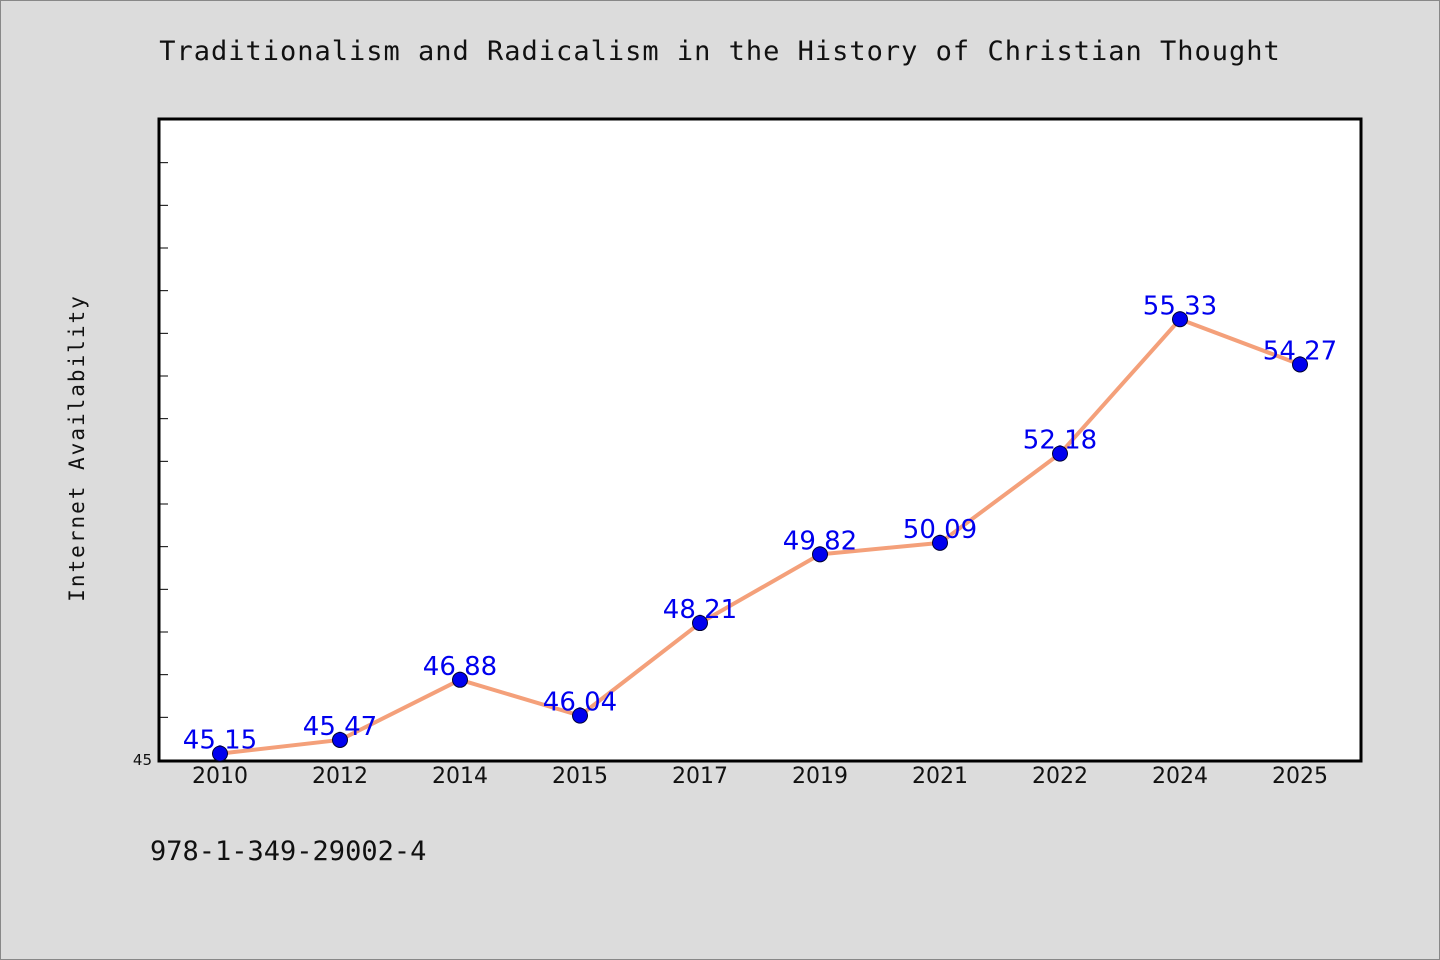 This screenshot has width=1440, height=960. I want to click on x-tick-label: 2010, so click(220, 776).